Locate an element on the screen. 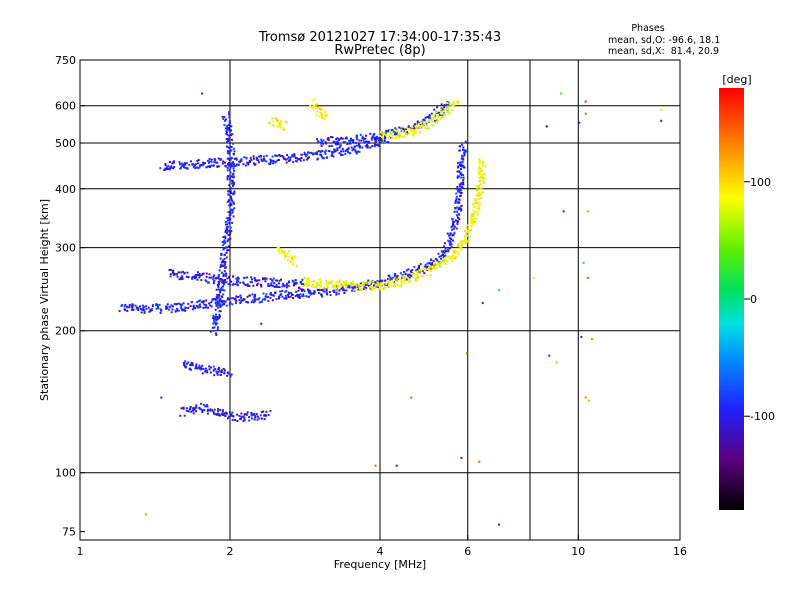 The width and height of the screenshot is (800, 600). x-tick-label: 1 is located at coordinates (80, 551).